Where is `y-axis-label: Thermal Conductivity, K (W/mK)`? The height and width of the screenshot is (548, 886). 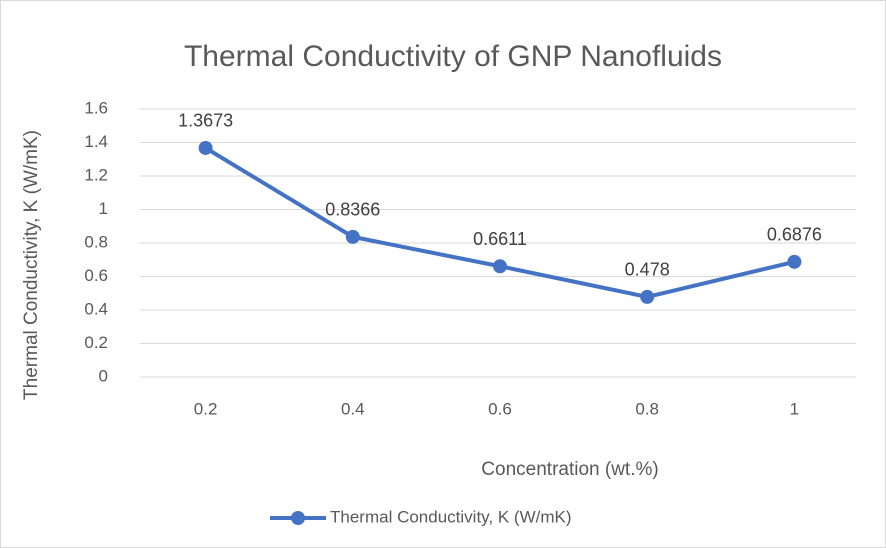 y-axis-label: Thermal Conductivity, K (W/mK) is located at coordinates (31, 265).